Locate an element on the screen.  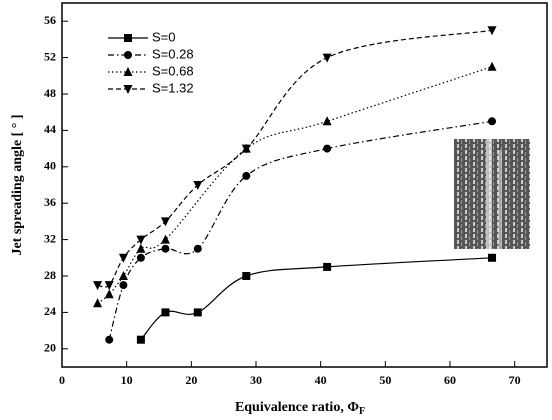
legend-label: S=1.32 is located at coordinates (173, 87).